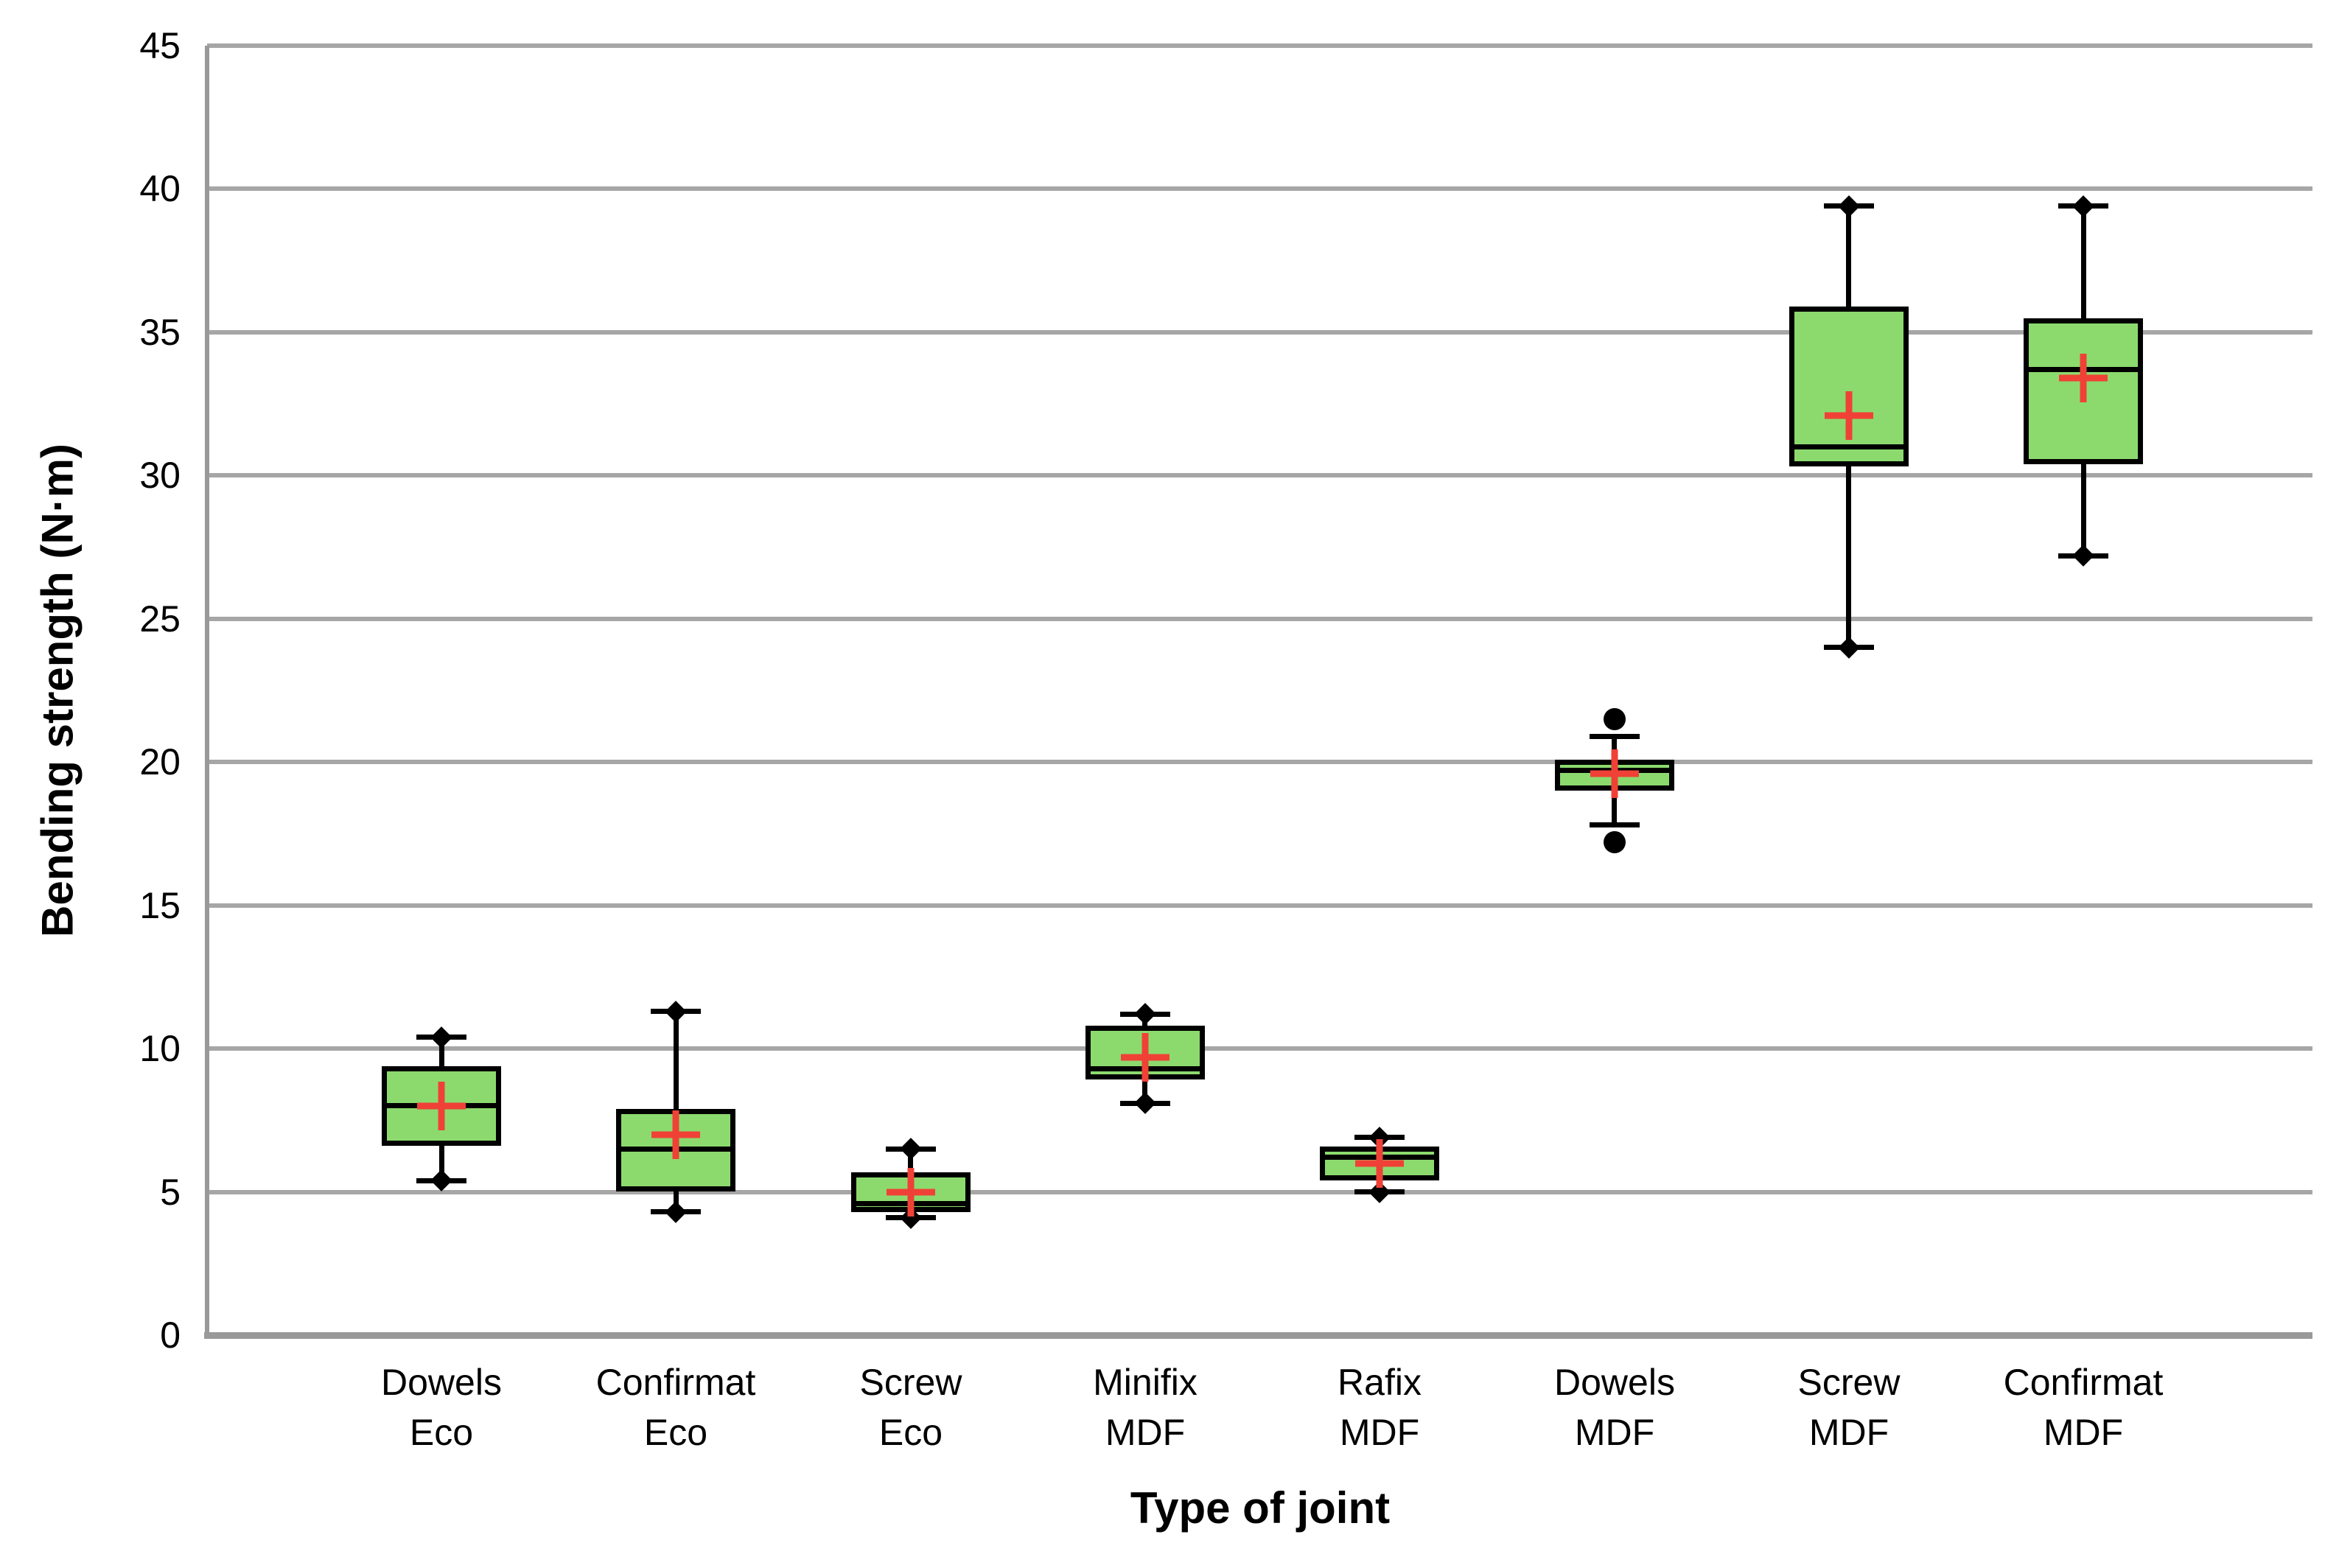 Image resolution: width=2339 pixels, height=1568 pixels. Describe the element at coordinates (1849, 386) in the screenshot. I see `box-screw-mdf` at that location.